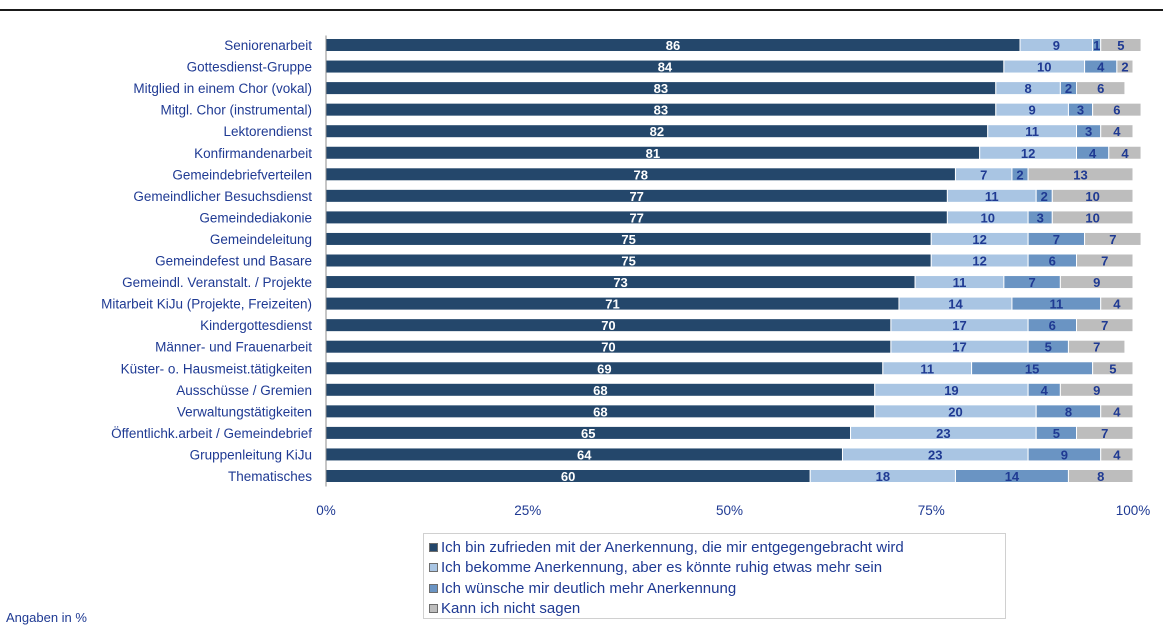 This screenshot has width=1163, height=625. What do you see at coordinates (233, 347) in the screenshot?
I see `category-label: Männer- und Frauenarbeit` at bounding box center [233, 347].